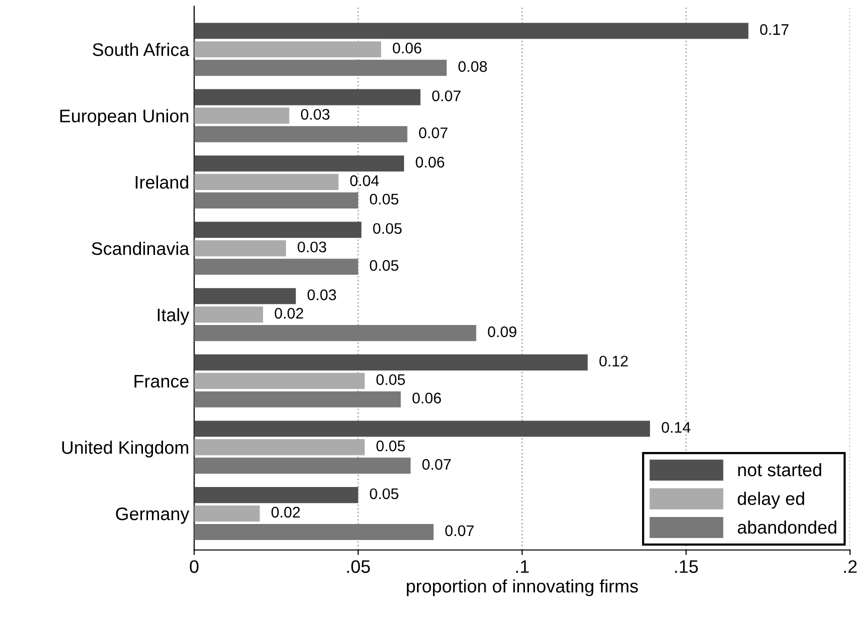  I want to click on x-tick-label: 0, so click(194, 566).